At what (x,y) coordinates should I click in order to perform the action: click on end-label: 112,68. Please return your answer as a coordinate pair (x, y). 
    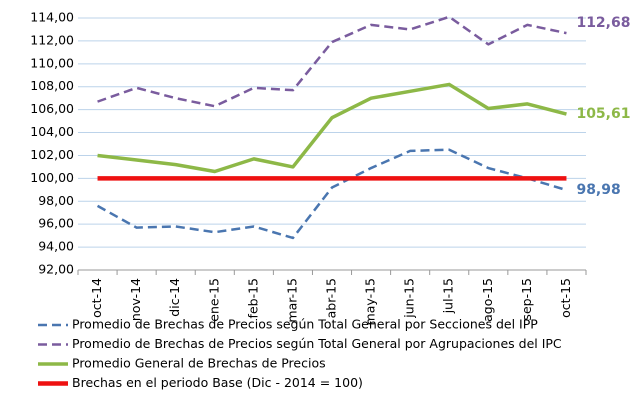
    Looking at the image, I should click on (603, 23).